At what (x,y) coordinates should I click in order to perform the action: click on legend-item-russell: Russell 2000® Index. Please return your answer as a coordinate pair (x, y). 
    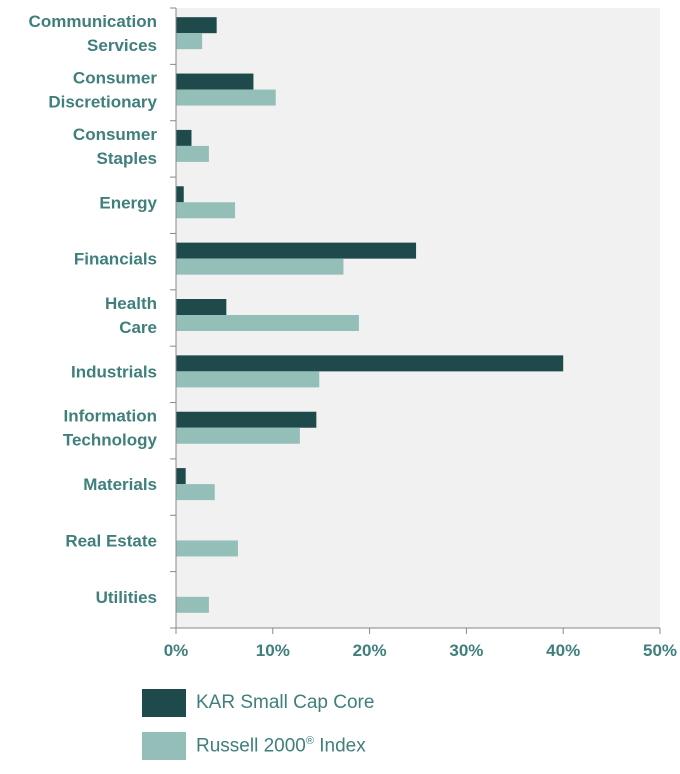
    Looking at the image, I should click on (258, 746).